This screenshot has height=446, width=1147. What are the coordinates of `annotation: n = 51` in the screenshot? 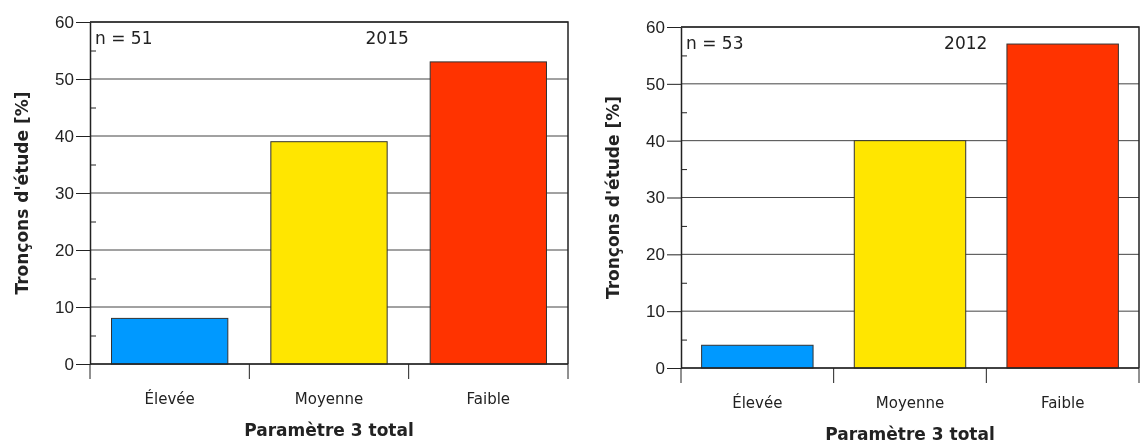 It's located at (124, 38).